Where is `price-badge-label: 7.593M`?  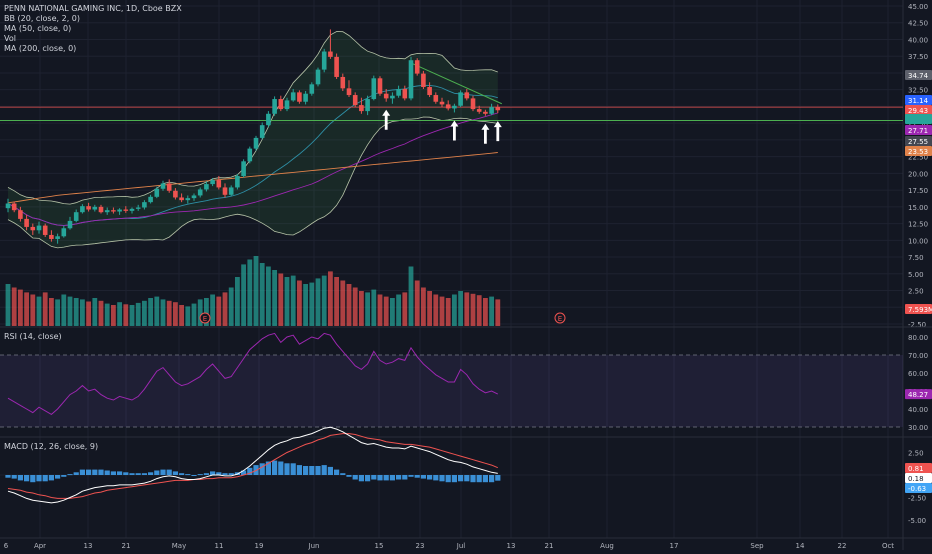 price-badge-label: 7.593M is located at coordinates (920, 310).